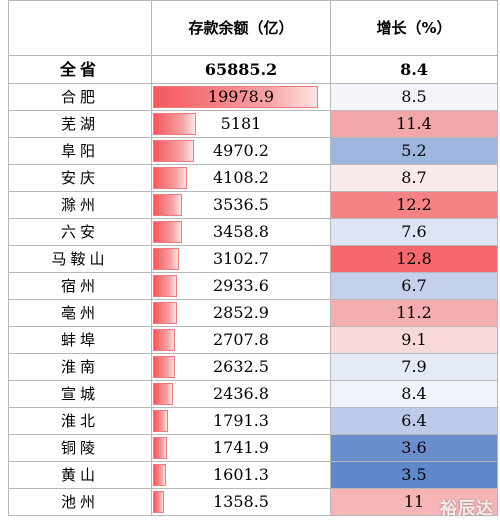 Image resolution: width=500 pixels, height=523 pixels. I want to click on table-row: 亳州 2852.9 11.2, so click(253, 313).